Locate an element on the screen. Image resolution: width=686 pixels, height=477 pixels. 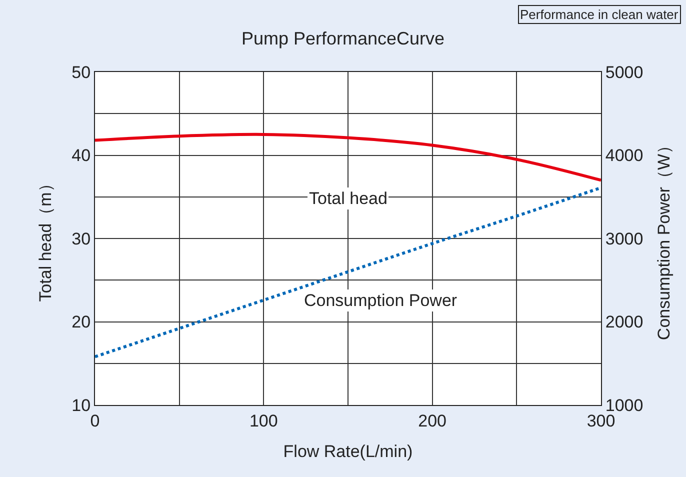
y2-axis-title: Consumption Power（W） is located at coordinates (664, 238).